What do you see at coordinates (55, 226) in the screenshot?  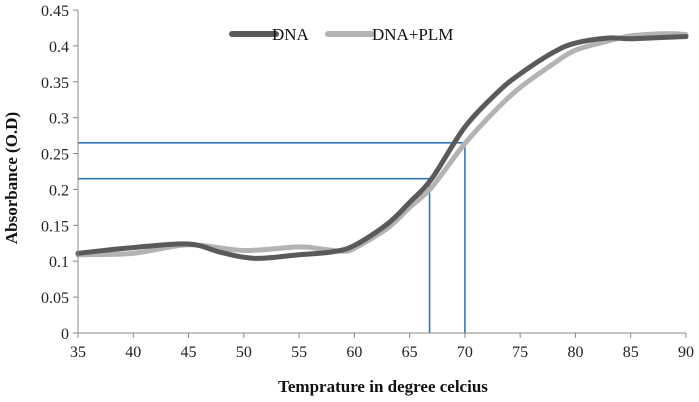 I see `y-tick-label: 0.15` at bounding box center [55, 226].